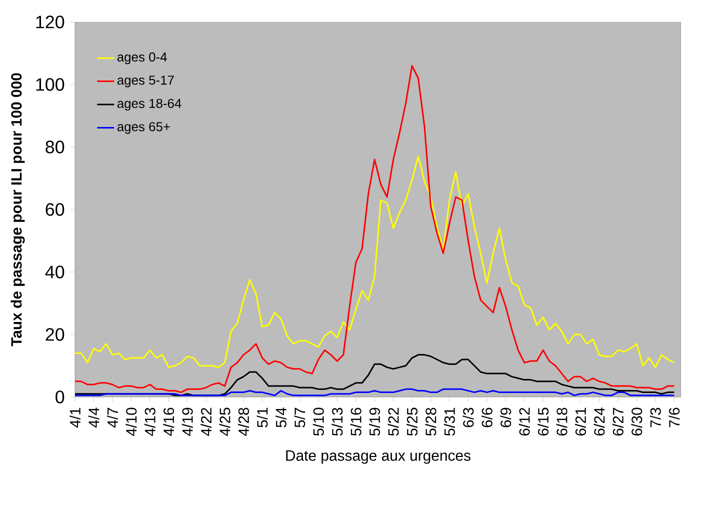 This screenshot has height=511, width=712. What do you see at coordinates (55, 147) in the screenshot?
I see `y-tick-label: 80` at bounding box center [55, 147].